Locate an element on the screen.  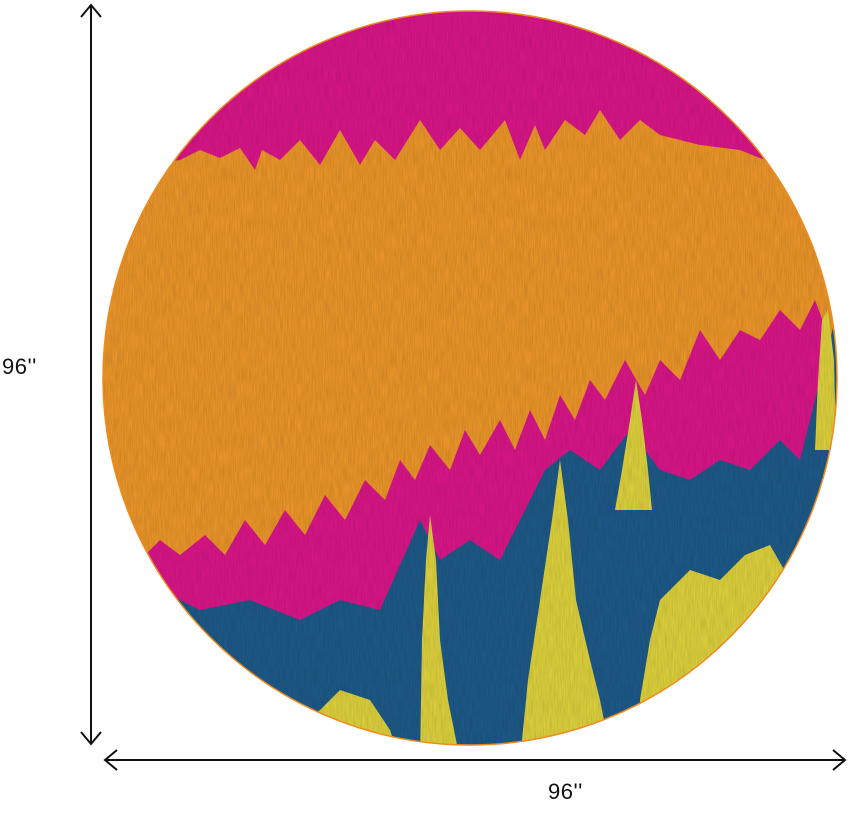
width-dimension-arrow is located at coordinates (475, 760).